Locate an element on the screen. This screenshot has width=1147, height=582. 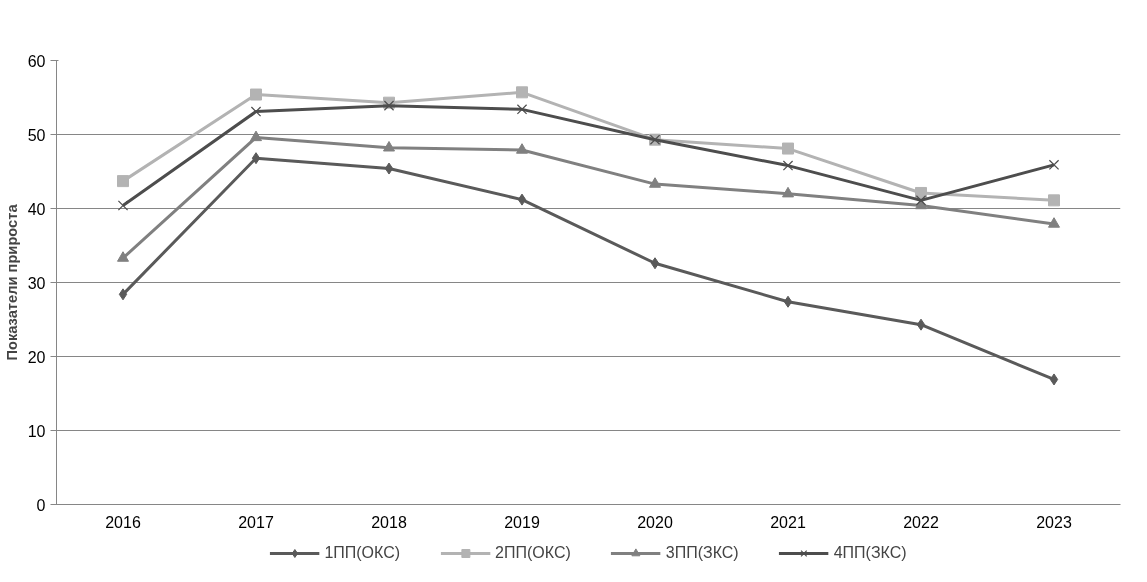
y-tick-label: 10 is located at coordinates (36, 431).